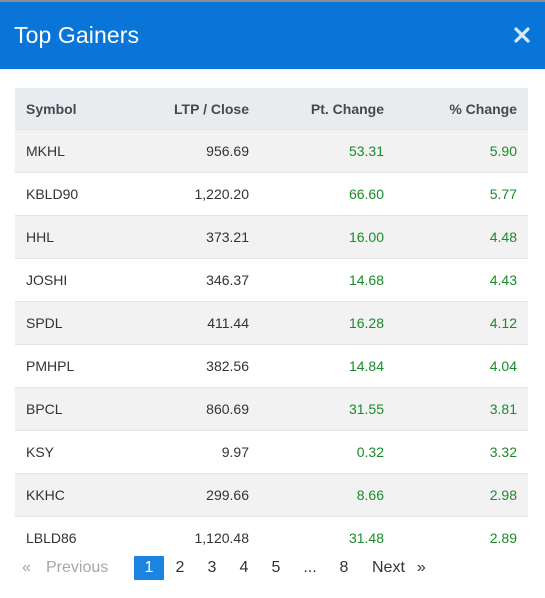 This screenshot has height=598, width=545. What do you see at coordinates (227, 151) in the screenshot?
I see `ltp-cell: 956.69` at bounding box center [227, 151].